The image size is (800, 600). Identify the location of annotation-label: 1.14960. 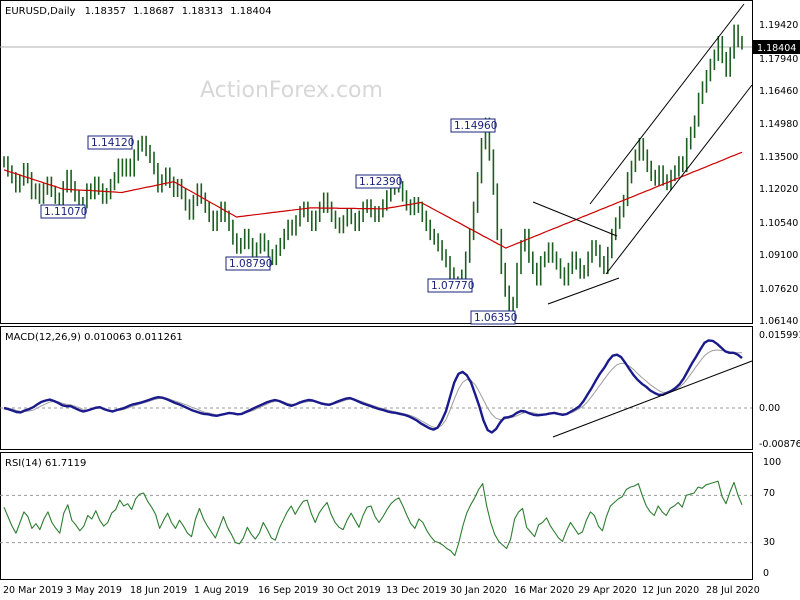
(473, 125).